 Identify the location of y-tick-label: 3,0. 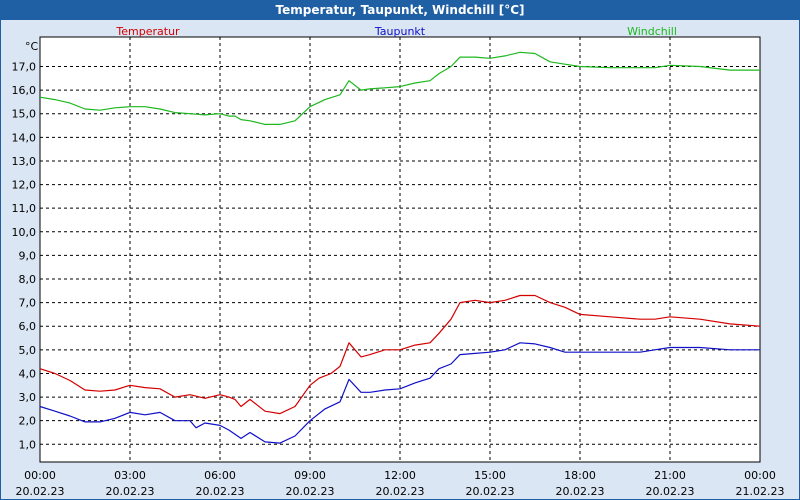
(28, 397).